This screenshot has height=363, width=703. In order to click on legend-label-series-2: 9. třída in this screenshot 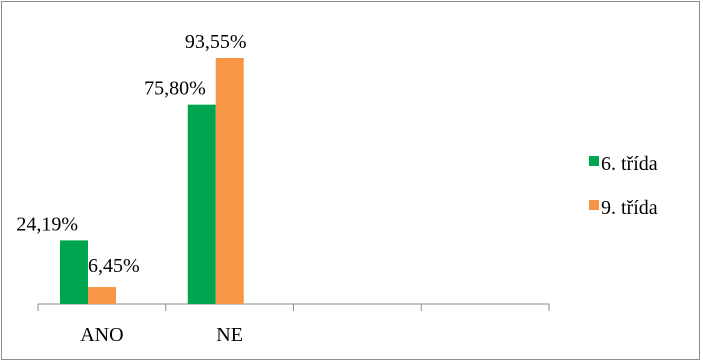, I will do `click(629, 208)`.